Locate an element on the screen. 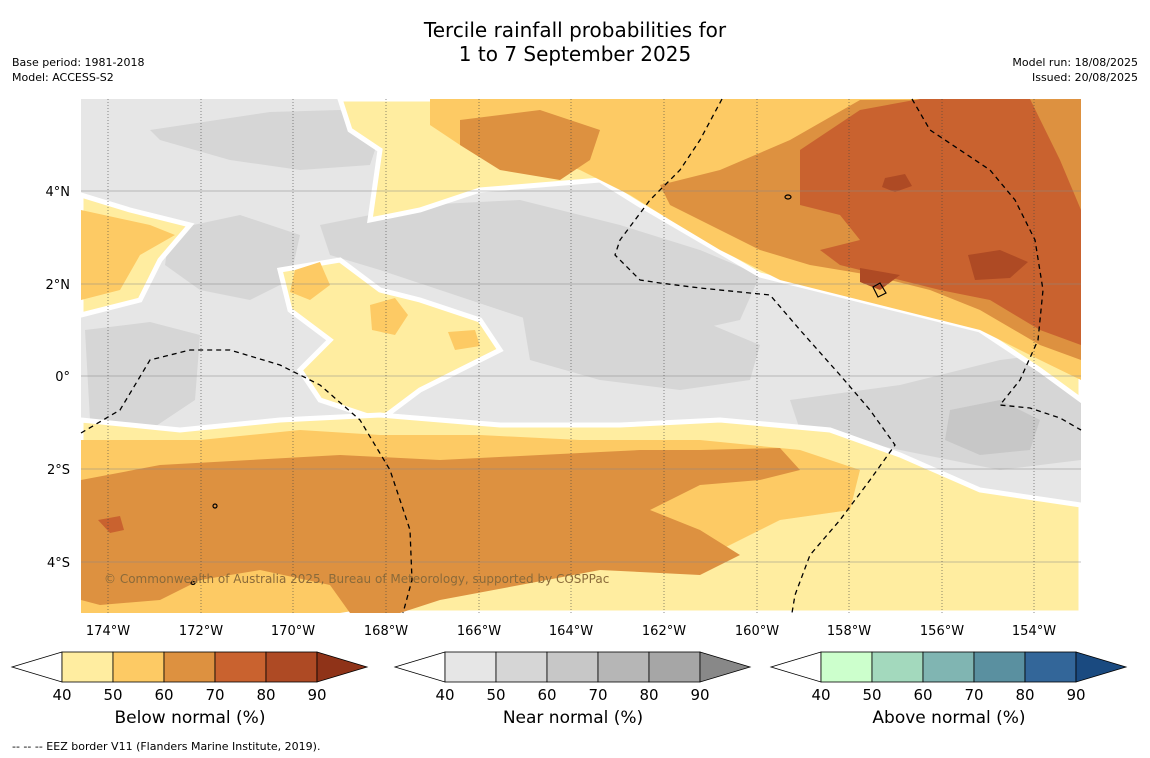 The image size is (1150, 758). colorbar-2: 40 50 60 70 80 90 is located at coordinates (948, 677).